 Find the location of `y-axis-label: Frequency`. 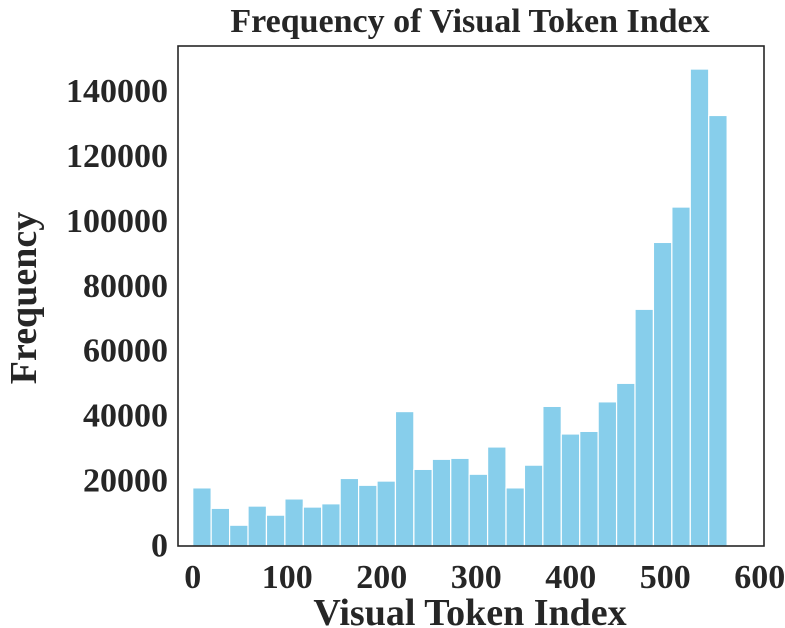

y-axis-label: Frequency is located at coordinates (24, 298).